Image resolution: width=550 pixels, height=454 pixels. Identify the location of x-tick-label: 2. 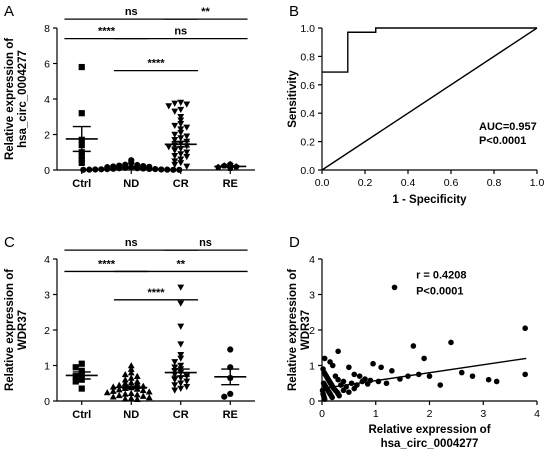
(430, 414).